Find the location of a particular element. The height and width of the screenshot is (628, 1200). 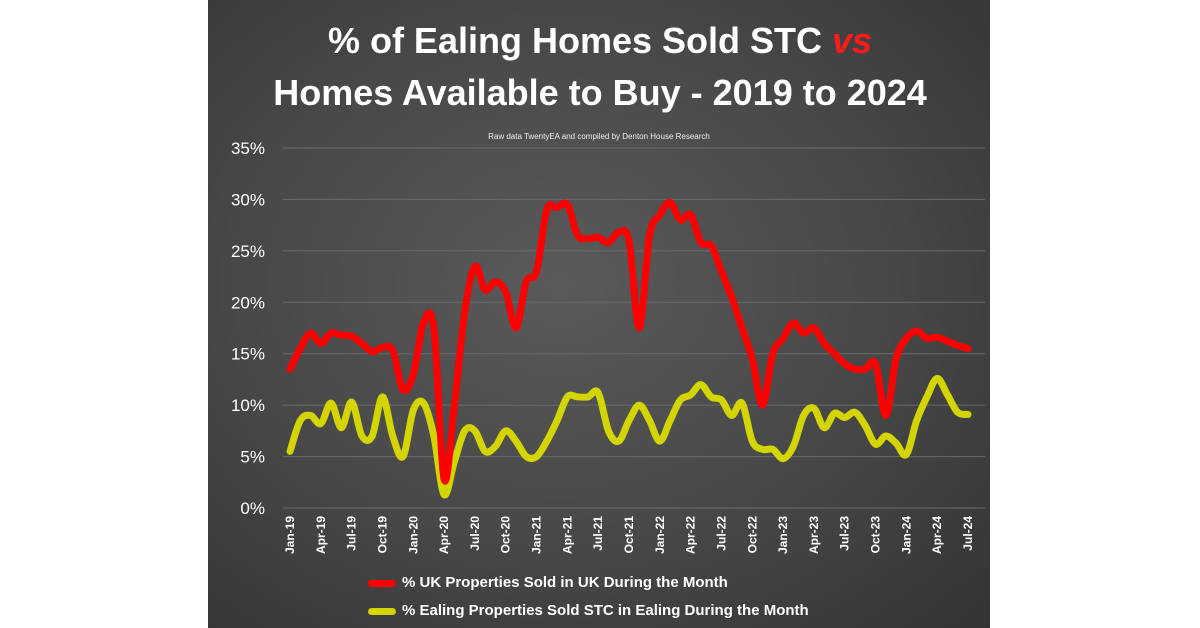

x-tick-label: Jul-19 is located at coordinates (352, 533).